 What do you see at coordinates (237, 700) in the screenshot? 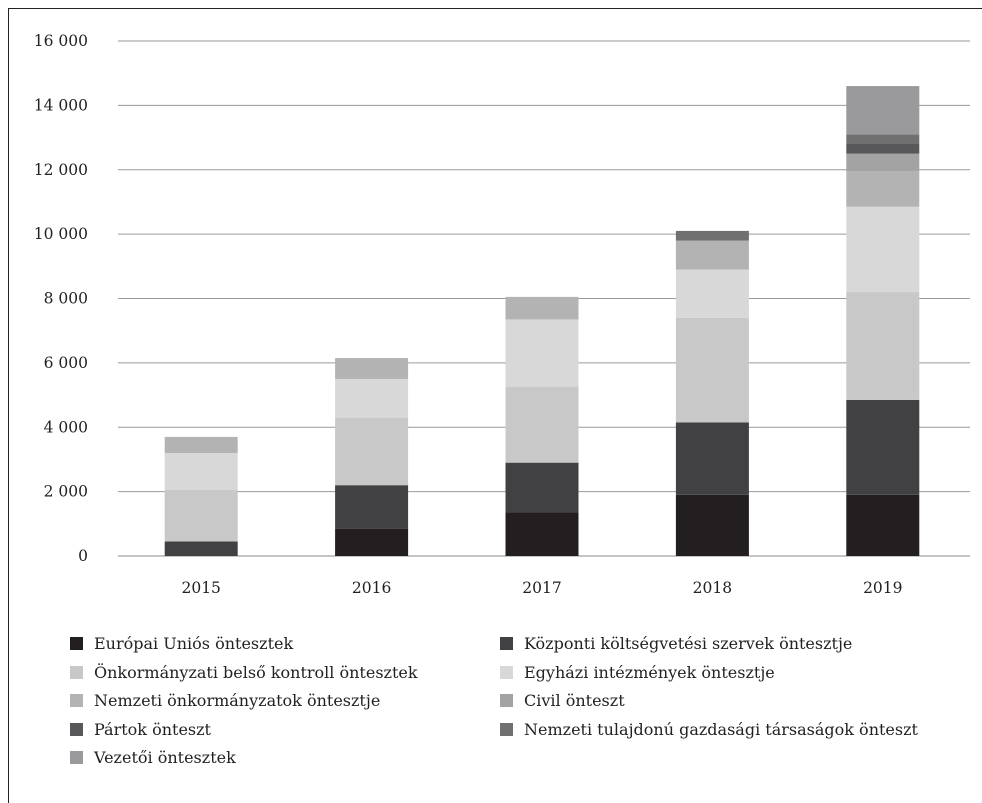
I see `legend-label: Nemzeti önkormányzatok öntesztje` at bounding box center [237, 700].